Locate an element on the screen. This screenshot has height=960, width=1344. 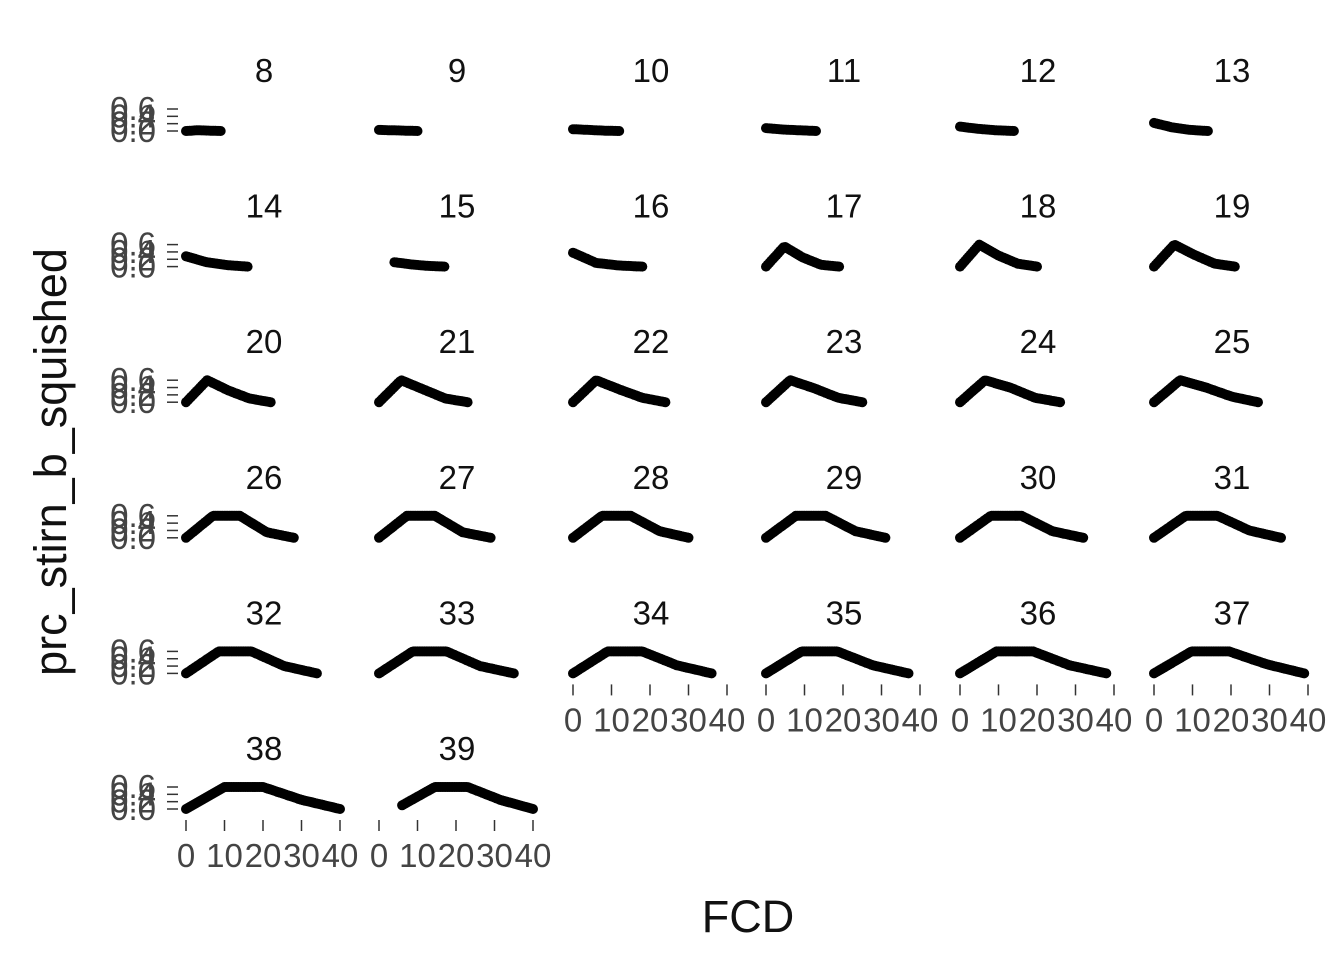
panel-34: 34 0 10 20 30 40 is located at coordinates (655, 666).